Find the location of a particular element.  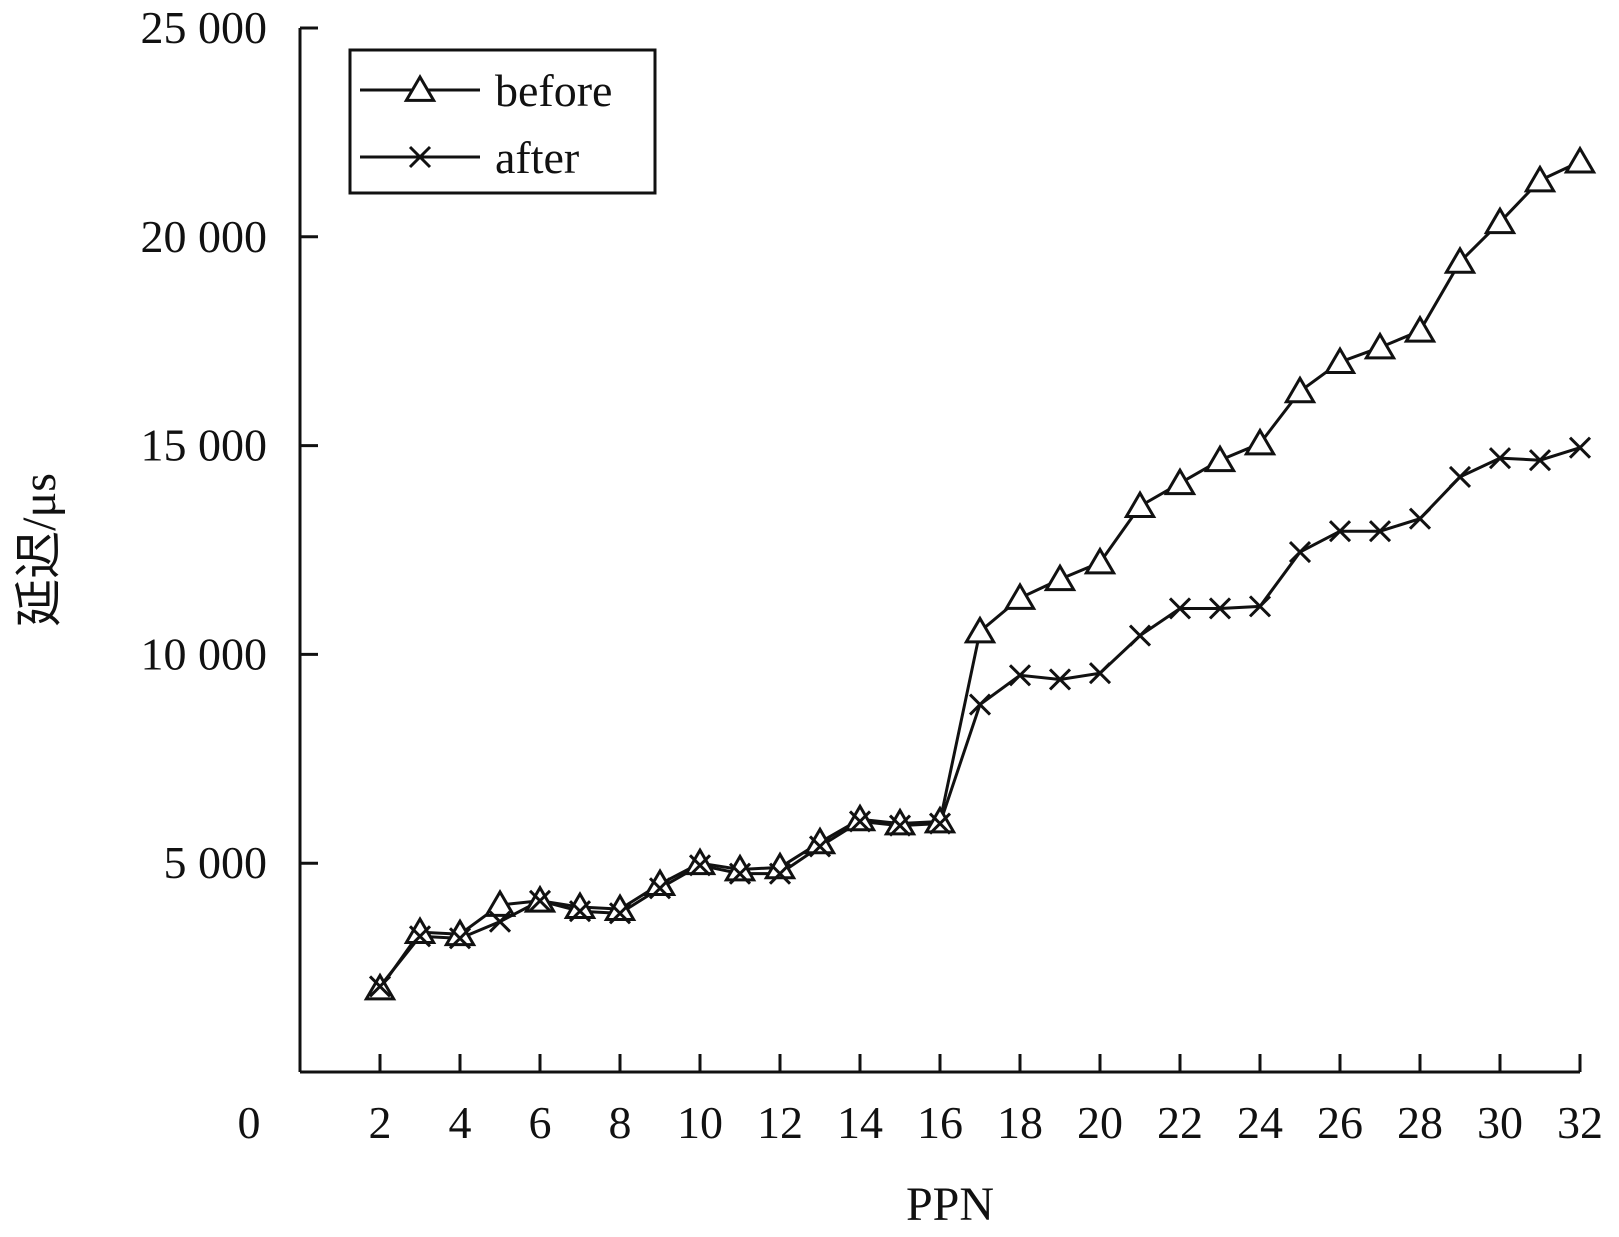

legend-box is located at coordinates (502, 121).